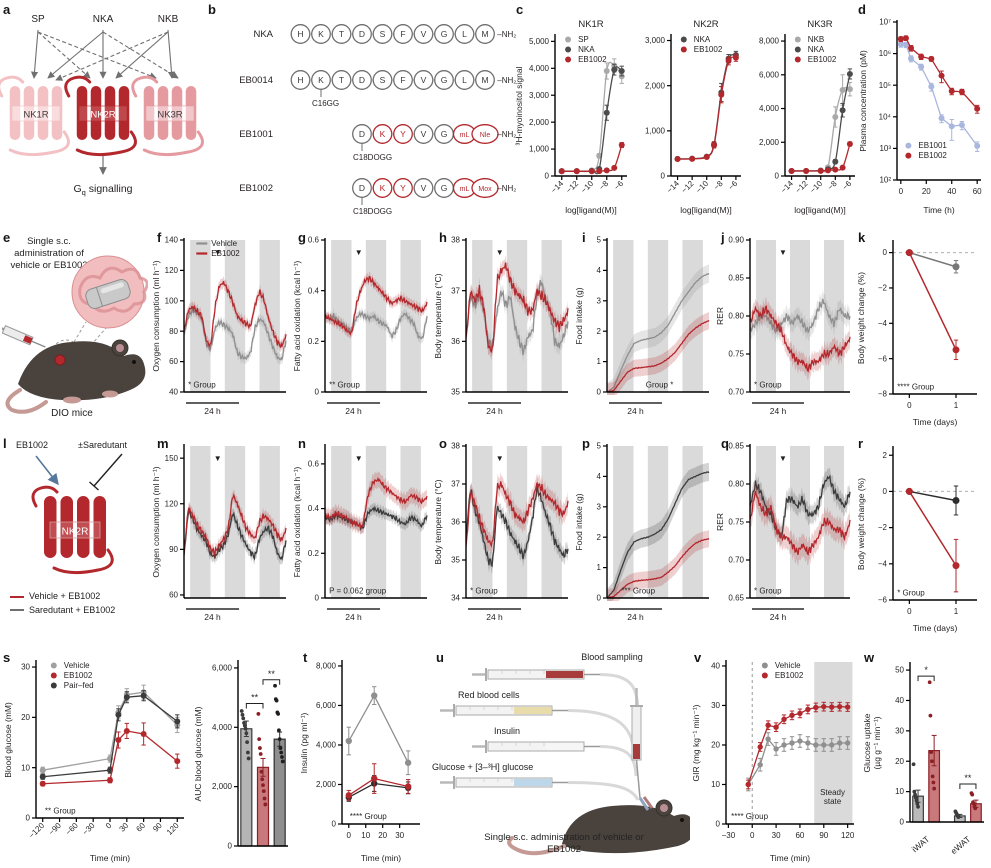  Describe the element at coordinates (32, 445) in the screenshot. I see `eb1002-label: EB1002` at that location.